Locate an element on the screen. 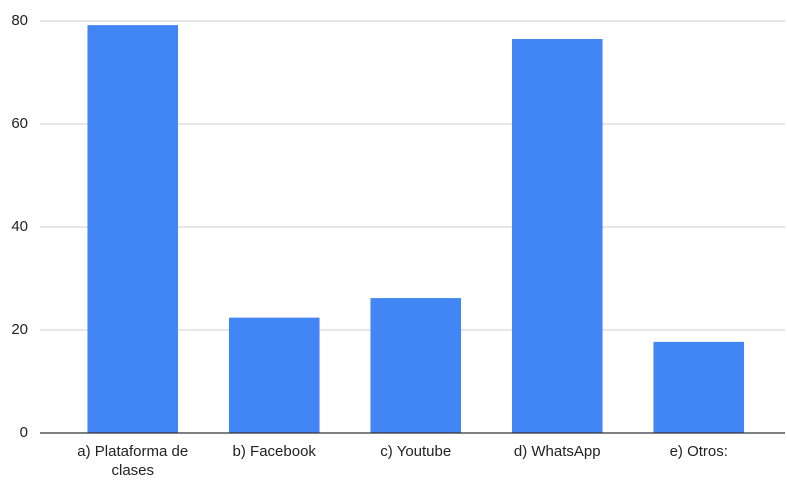  x-tick-label: e) Otros: is located at coordinates (698, 451).